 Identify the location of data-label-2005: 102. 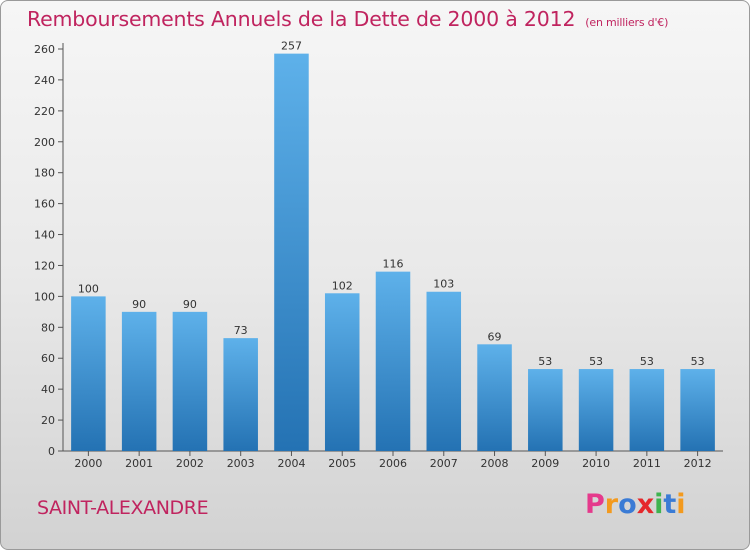
(342, 285).